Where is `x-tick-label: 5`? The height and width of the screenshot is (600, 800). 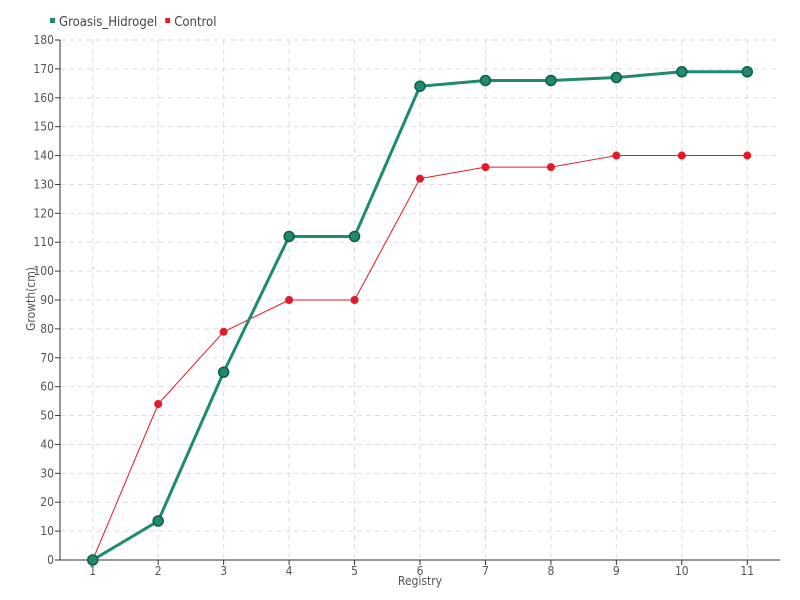 x-tick-label: 5 is located at coordinates (354, 571).